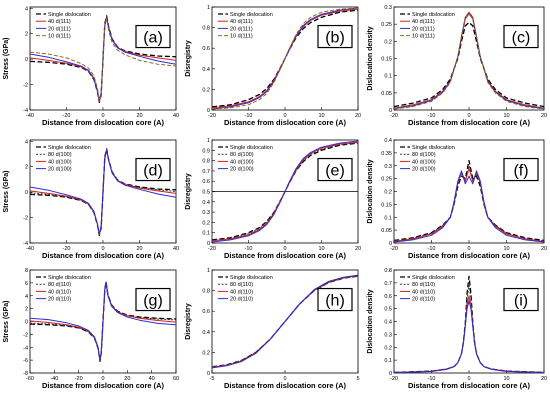 This screenshot has height=402, width=550. I want to click on panel-label: (g), so click(153, 301).